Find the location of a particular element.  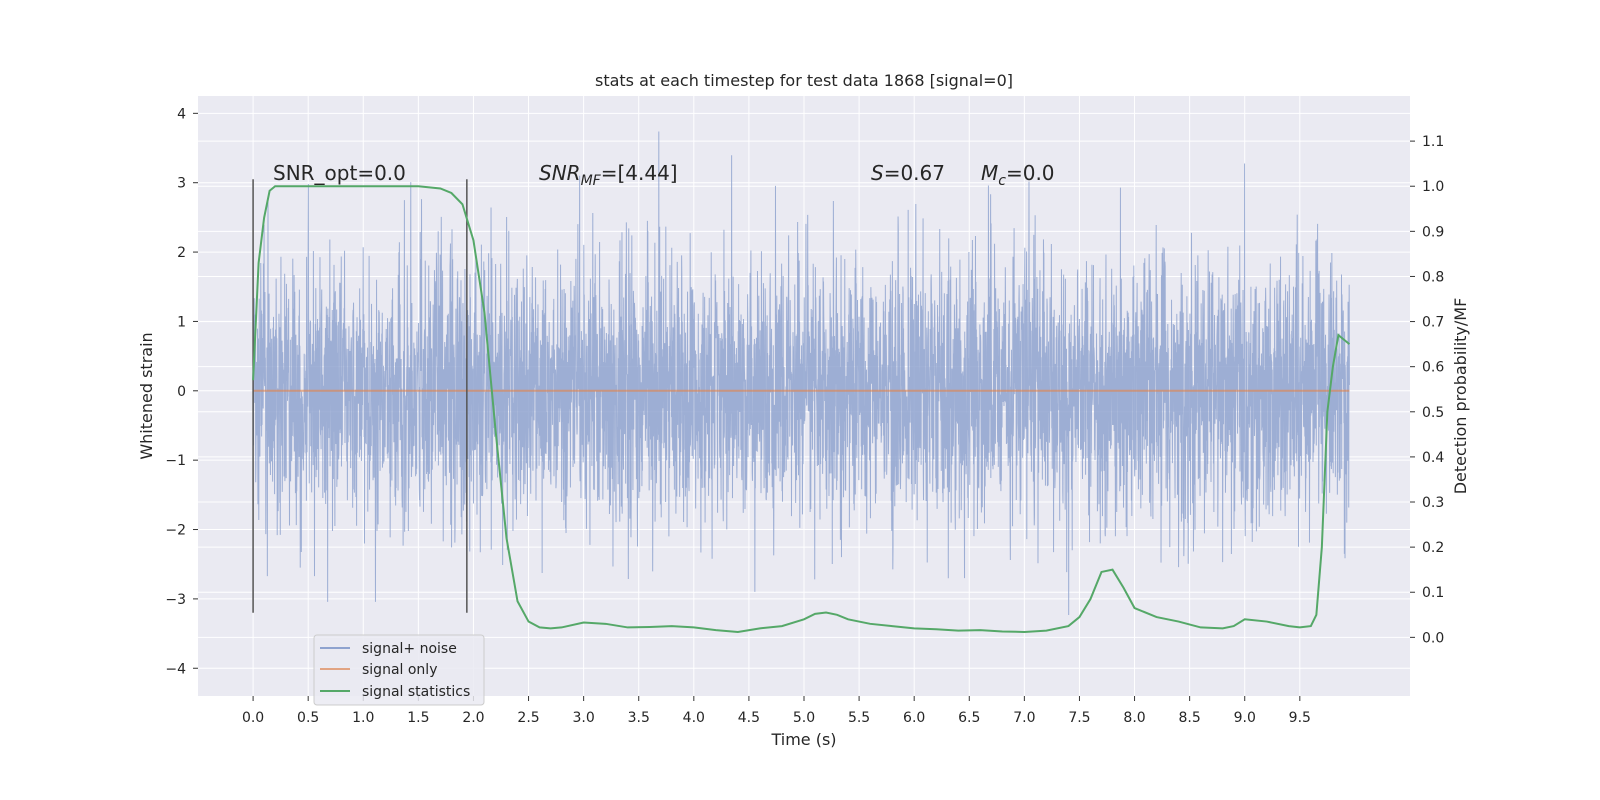

y-left-tick-label: −1 is located at coordinates (175, 461).